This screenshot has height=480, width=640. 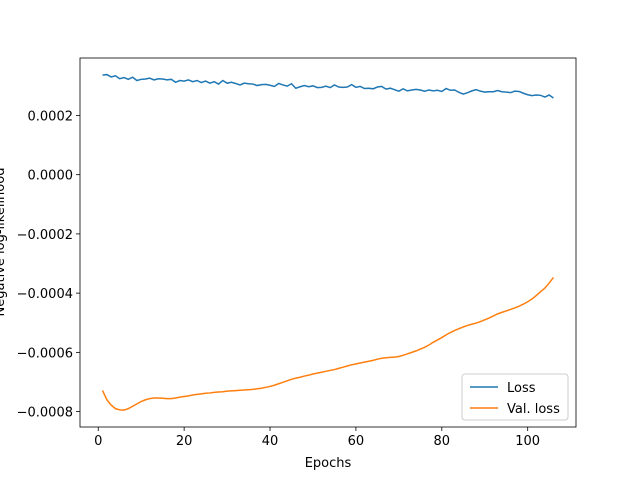 What do you see at coordinates (328, 86) in the screenshot?
I see `line-series` at bounding box center [328, 86].